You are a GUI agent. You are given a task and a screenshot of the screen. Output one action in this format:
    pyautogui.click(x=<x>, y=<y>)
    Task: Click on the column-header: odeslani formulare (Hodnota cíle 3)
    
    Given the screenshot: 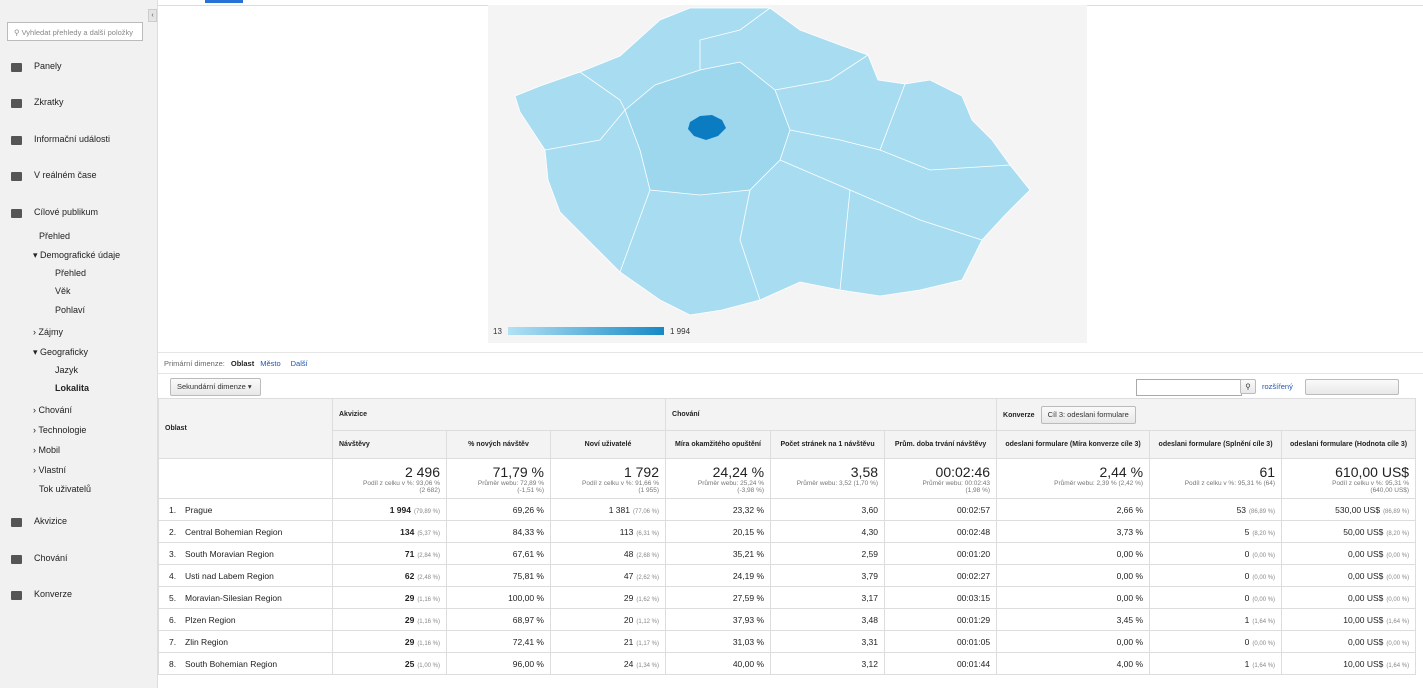 What is the action you would take?
    pyautogui.click(x=1349, y=444)
    